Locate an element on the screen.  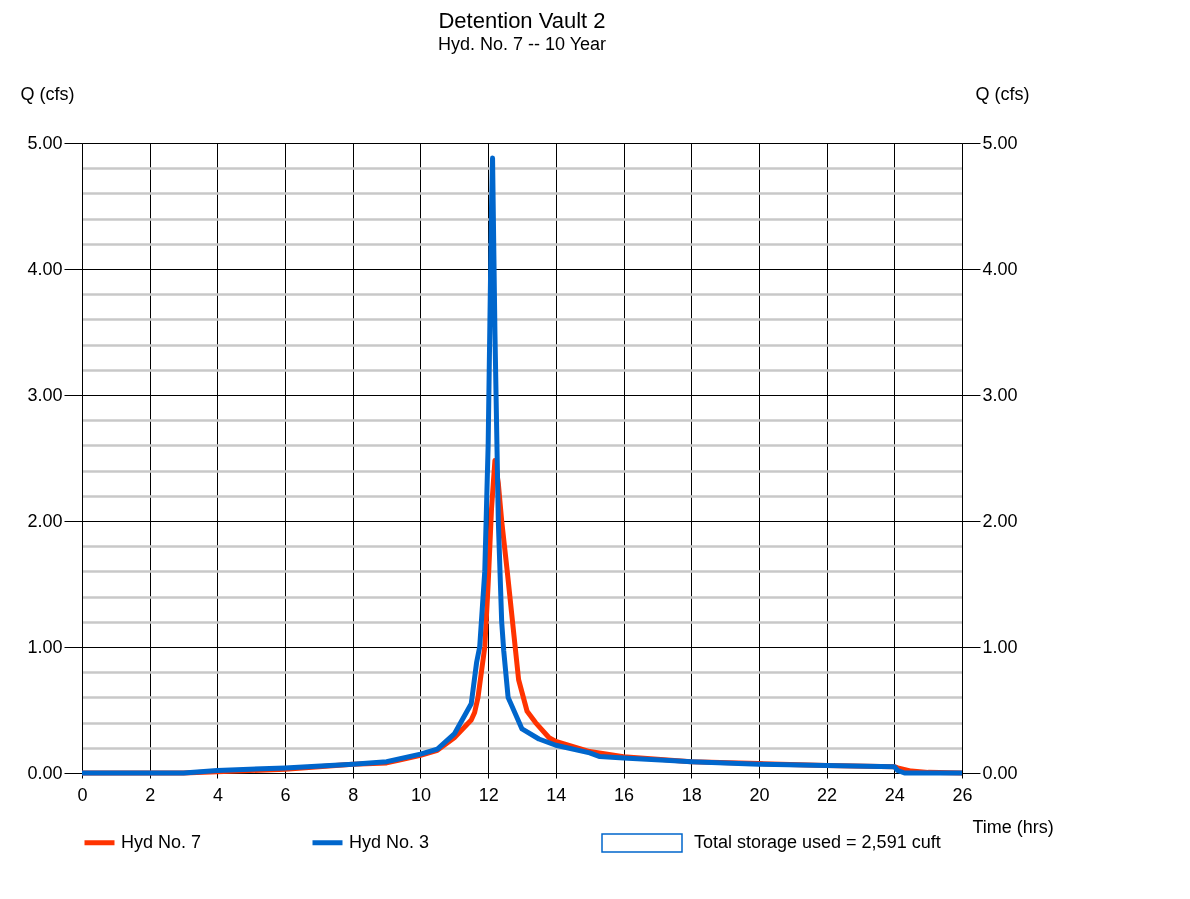
y-tick-label: 0.00 is located at coordinates (45, 772).